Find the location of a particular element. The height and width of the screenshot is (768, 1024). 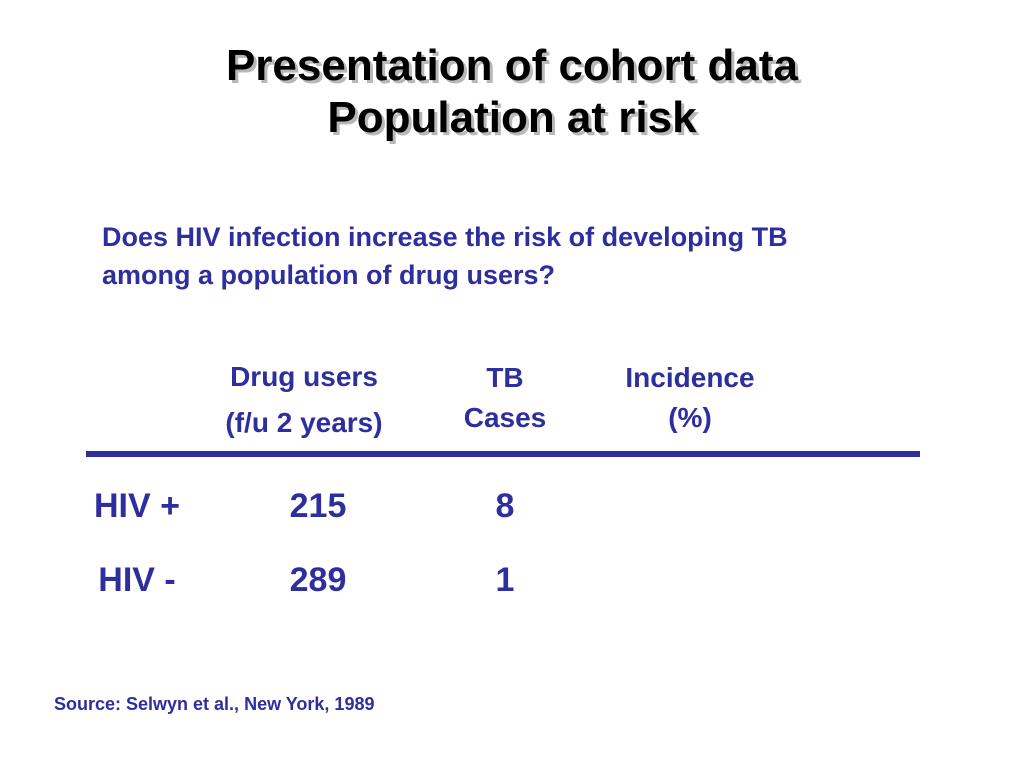

header-incidence: Incidence (%) is located at coordinates (690, 398).